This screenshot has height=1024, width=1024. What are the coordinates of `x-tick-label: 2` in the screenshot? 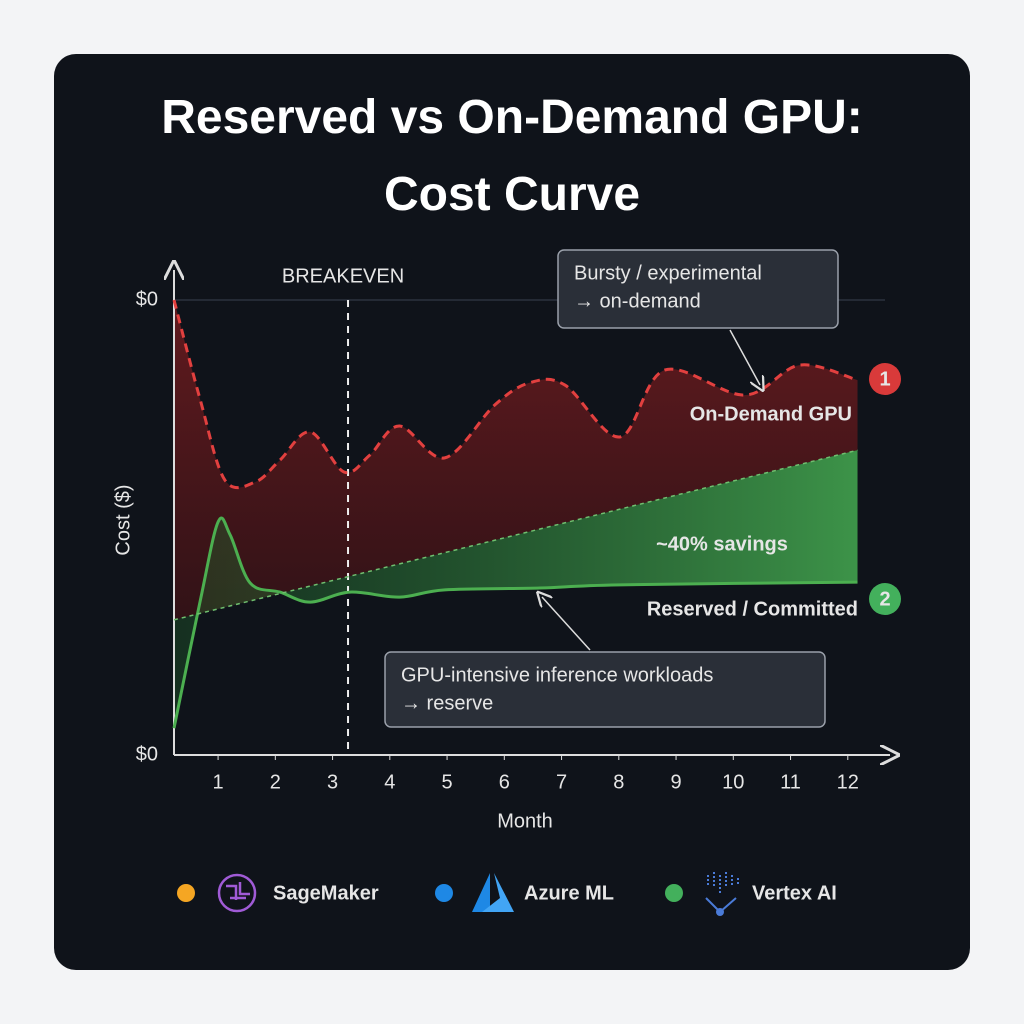 It's located at (275, 782).